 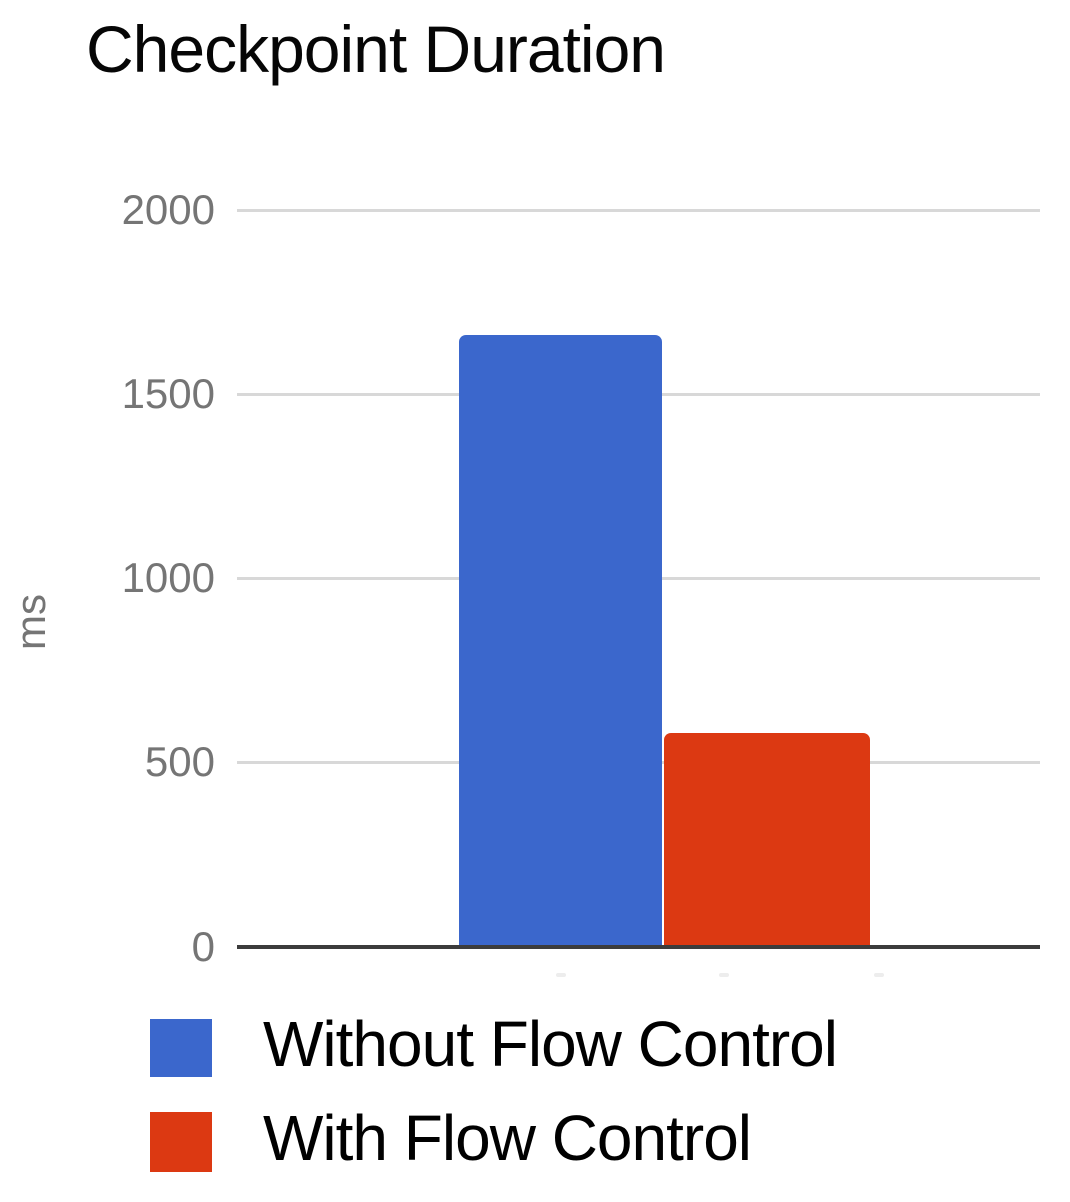 What do you see at coordinates (550, 1044) in the screenshot?
I see `legend-label: Without Flow Control` at bounding box center [550, 1044].